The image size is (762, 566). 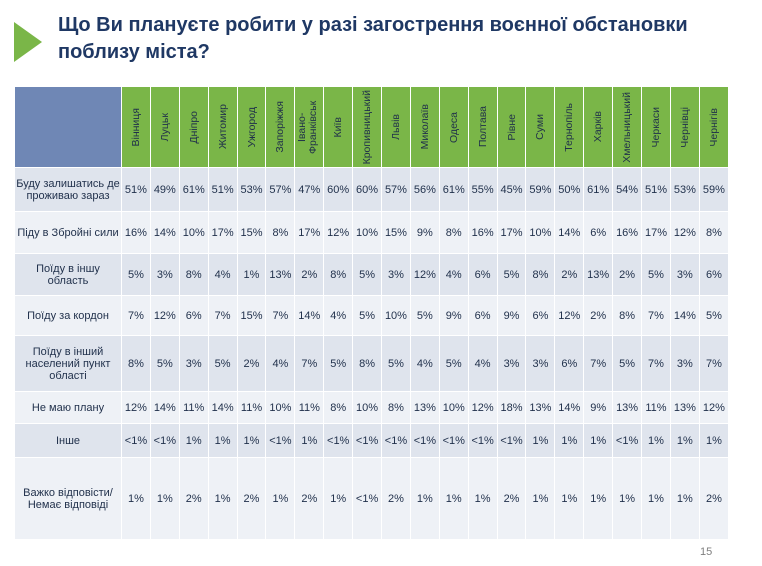 I want to click on table-cell: 61%, so click(x=193, y=189).